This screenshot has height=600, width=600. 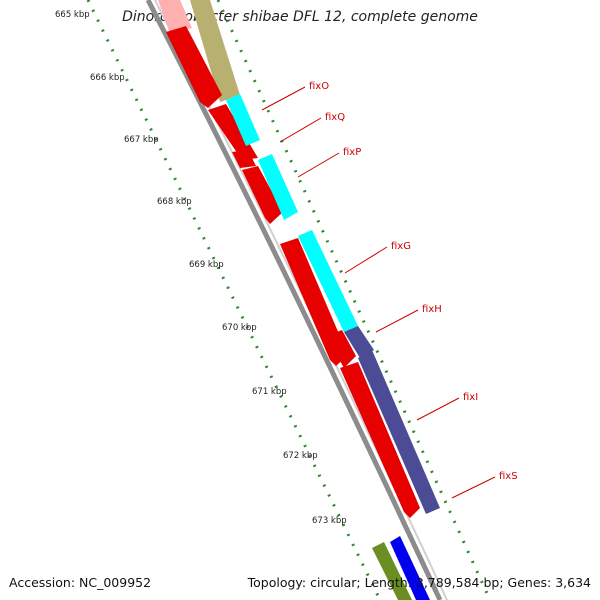 I want to click on gene-label-fixQ: fixQ, so click(x=335, y=117).